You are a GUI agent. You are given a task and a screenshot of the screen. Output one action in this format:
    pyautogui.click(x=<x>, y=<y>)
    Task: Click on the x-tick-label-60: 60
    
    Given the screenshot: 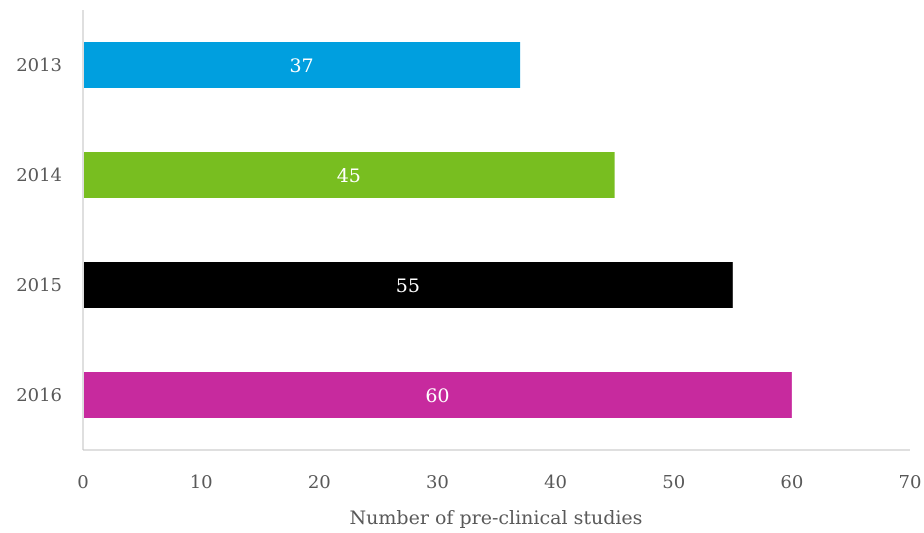 What is the action you would take?
    pyautogui.click(x=791, y=482)
    